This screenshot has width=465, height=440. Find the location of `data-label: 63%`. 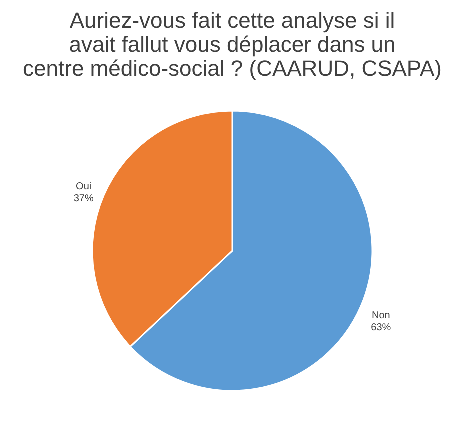

data-label: 63% is located at coordinates (381, 328).